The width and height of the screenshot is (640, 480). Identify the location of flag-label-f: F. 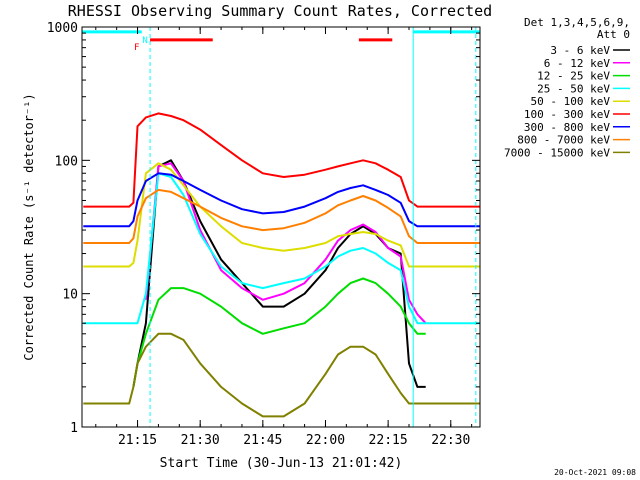
(136, 48).